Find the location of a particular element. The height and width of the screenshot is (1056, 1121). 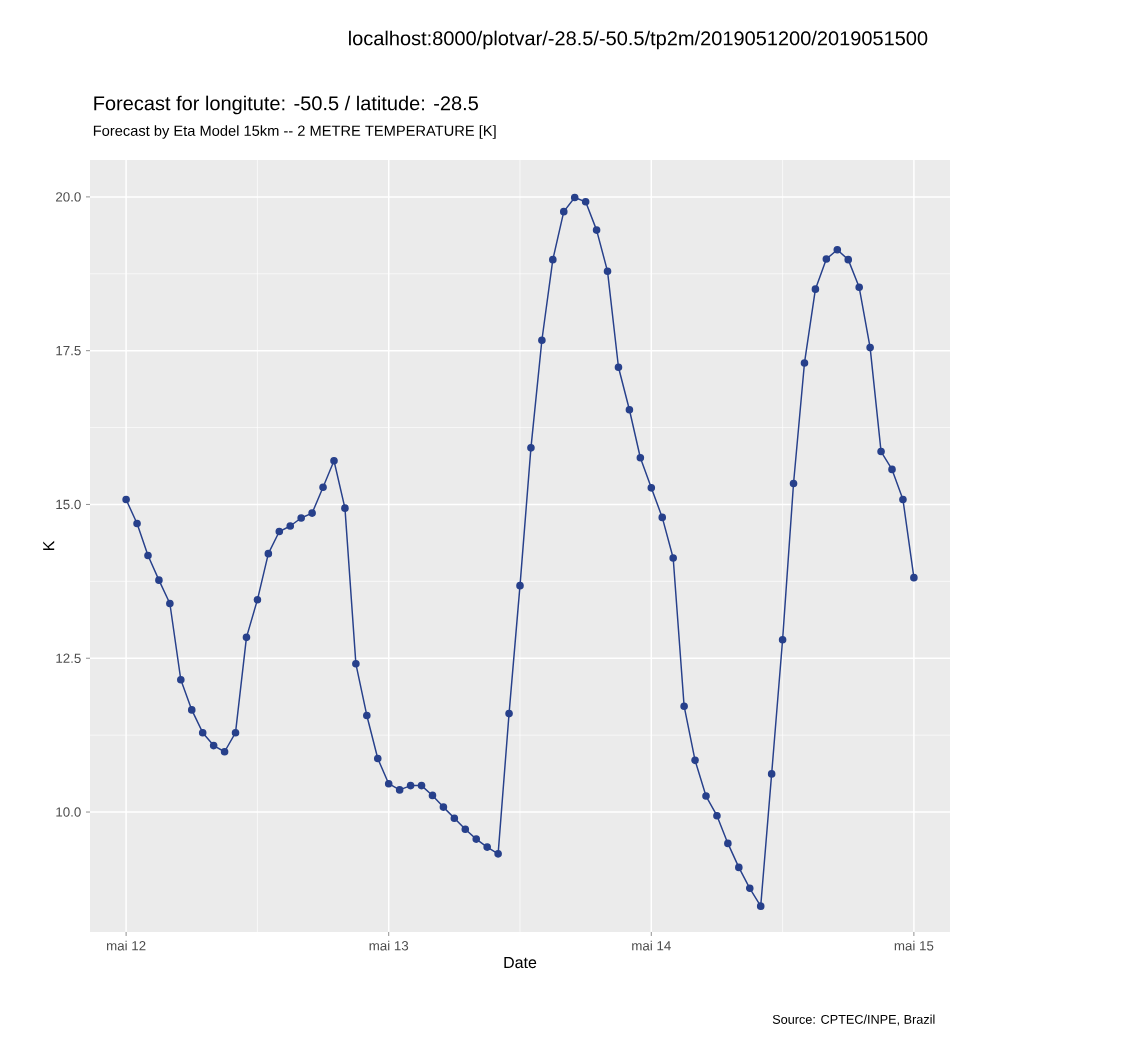

x-tick-label: mai 14 is located at coordinates (651, 945).